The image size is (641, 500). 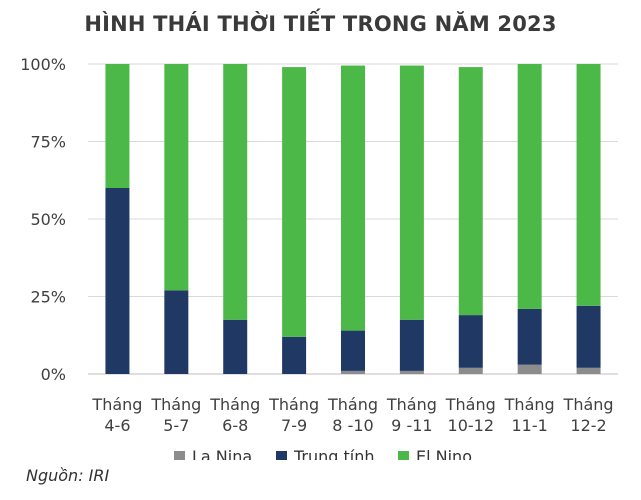 What do you see at coordinates (588, 425) in the screenshot?
I see `x-tick-label: 12-2` at bounding box center [588, 425].